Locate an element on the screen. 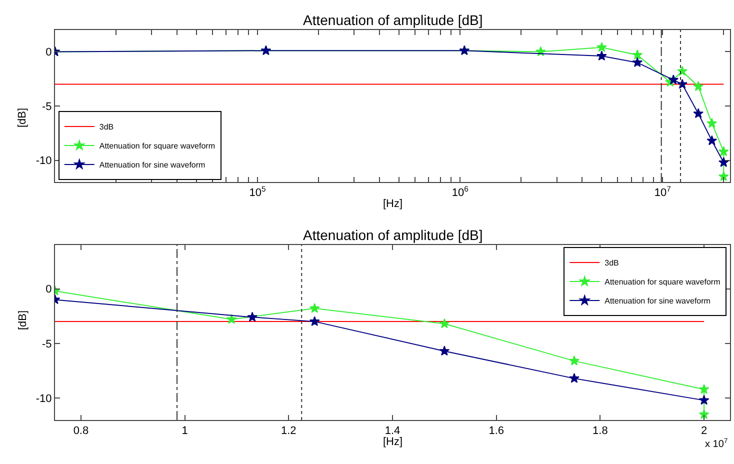 This screenshot has height=464, width=734. x-tick-label: 1.8 is located at coordinates (600, 431).